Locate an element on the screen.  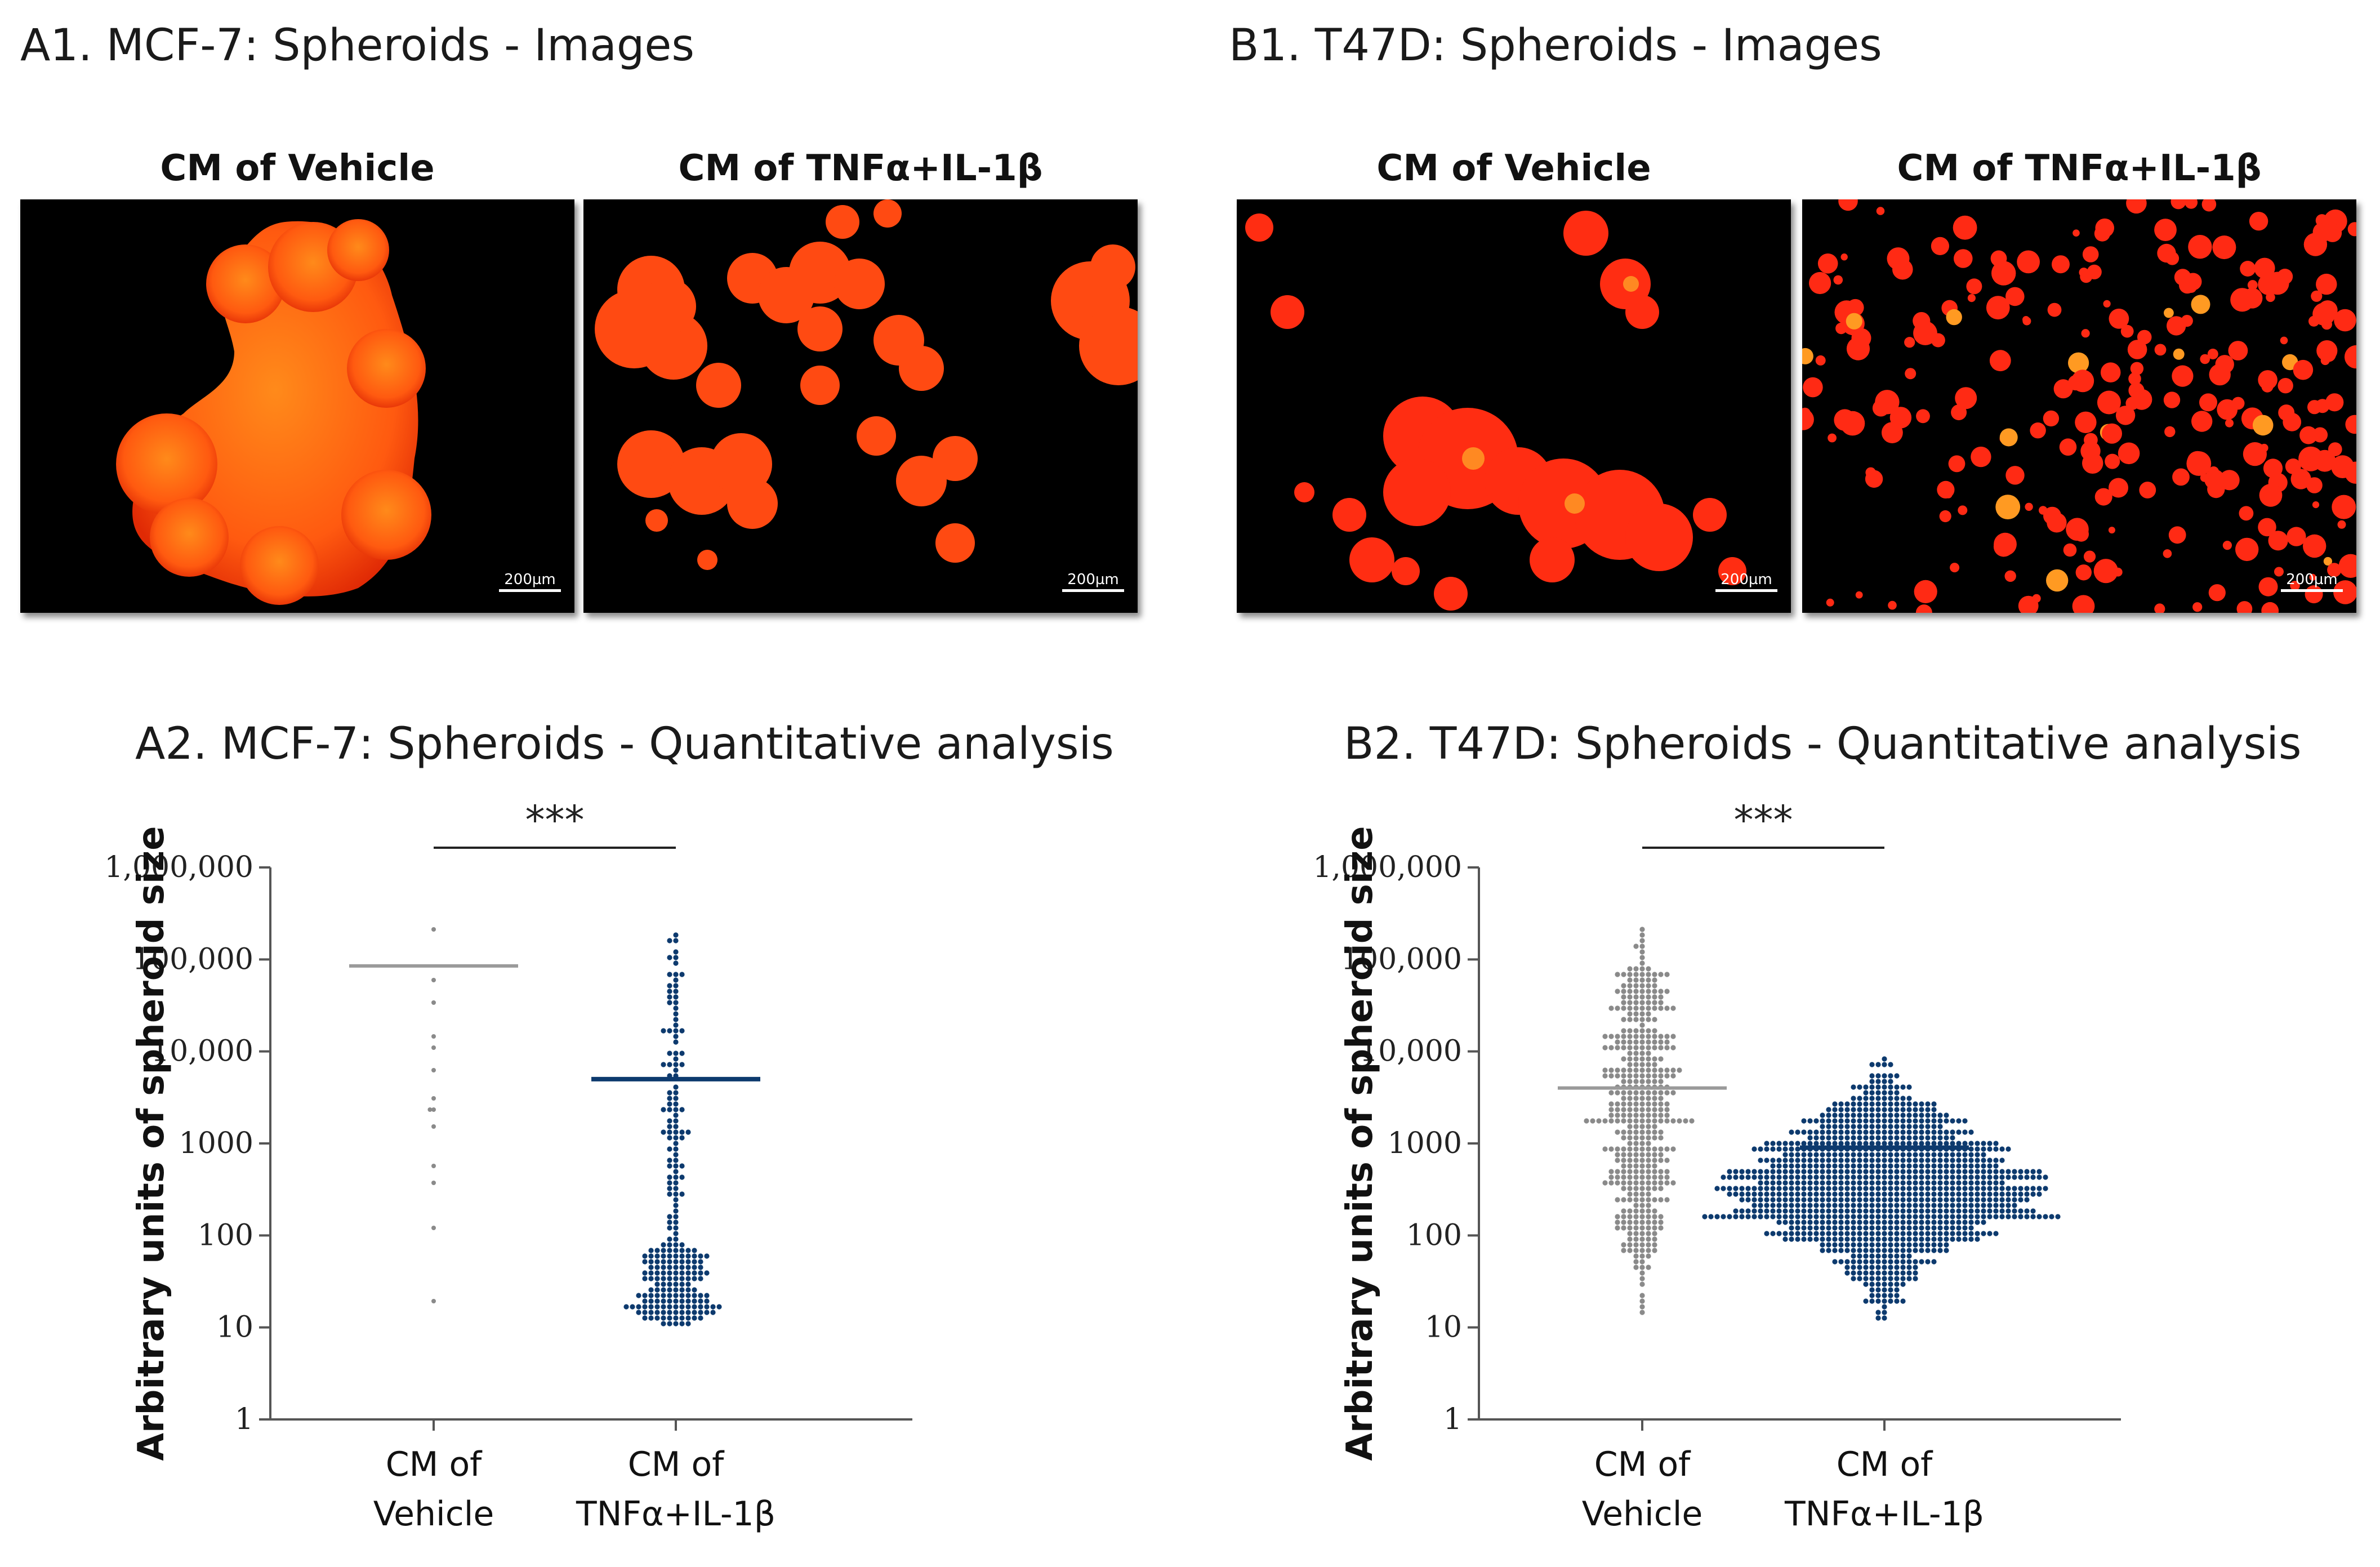
image-label-a1-vehicle: CM of Vehicle is located at coordinates (297, 168).